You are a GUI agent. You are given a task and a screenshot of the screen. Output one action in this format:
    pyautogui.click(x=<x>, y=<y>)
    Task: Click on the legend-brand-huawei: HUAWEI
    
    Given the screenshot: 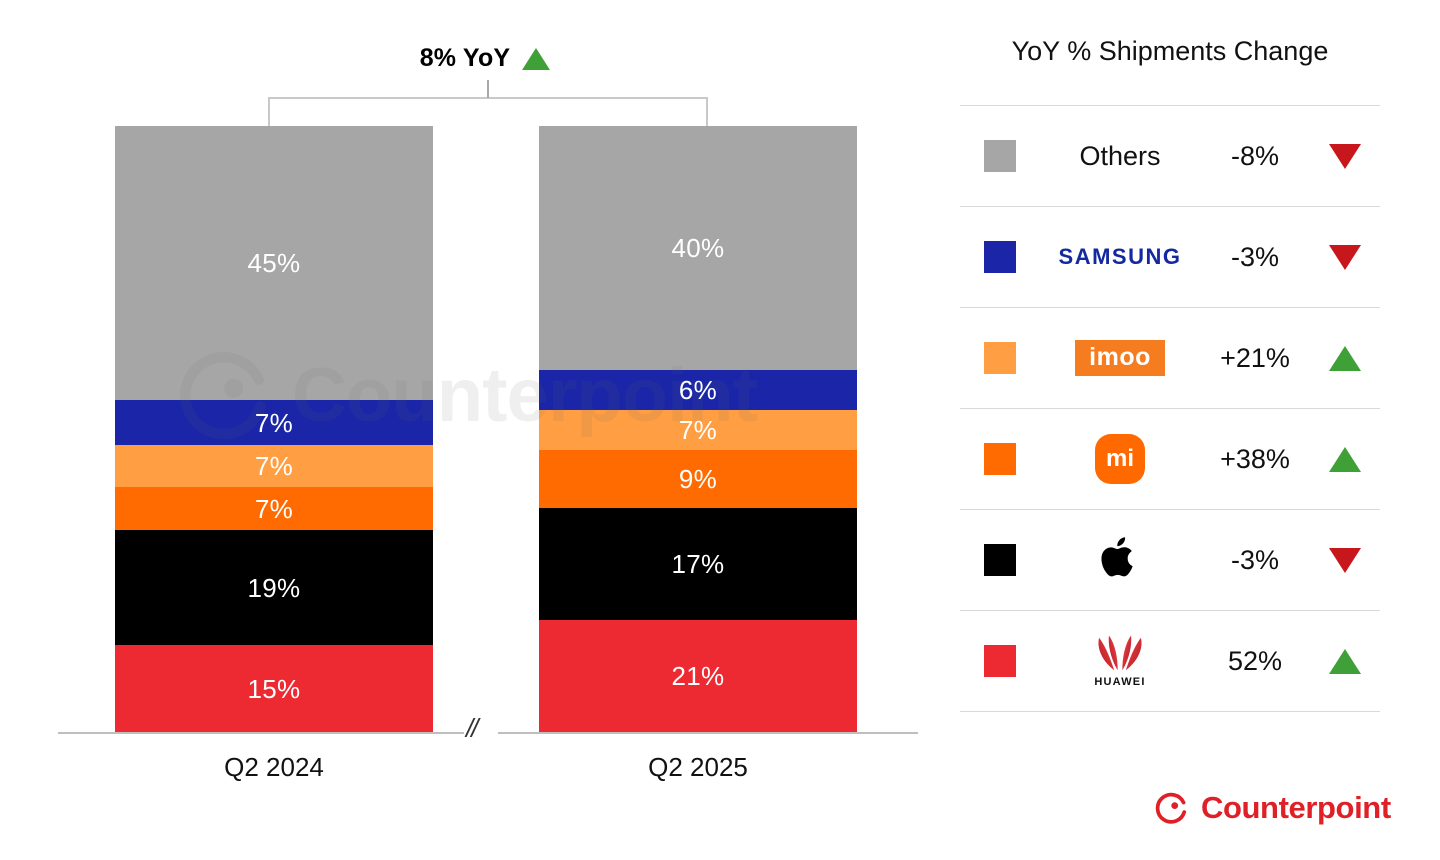 What is the action you would take?
    pyautogui.click(x=1120, y=661)
    